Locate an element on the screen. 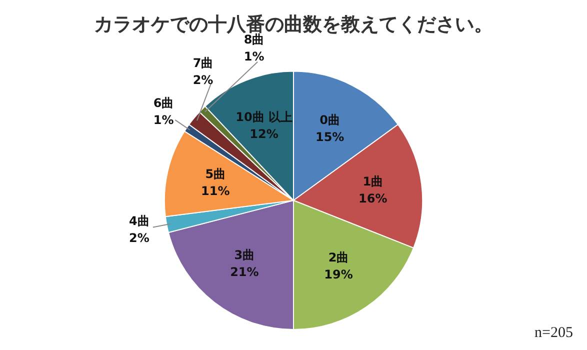 Image resolution: width=587 pixels, height=350 pixels. slice-label: 4曲 is located at coordinates (139, 221).